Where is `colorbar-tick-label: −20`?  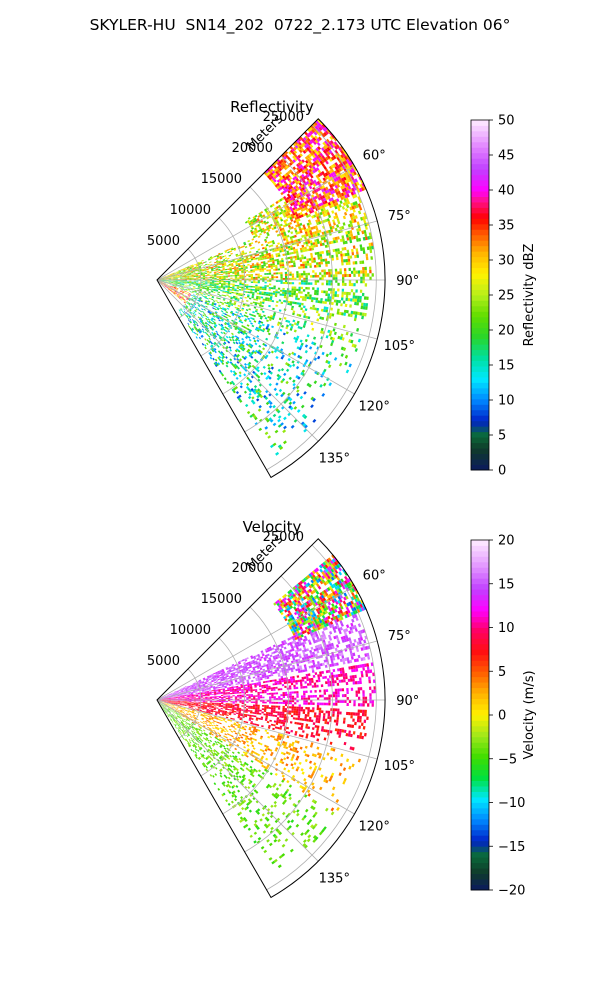
colorbar-tick-label: −20 is located at coordinates (511, 891).